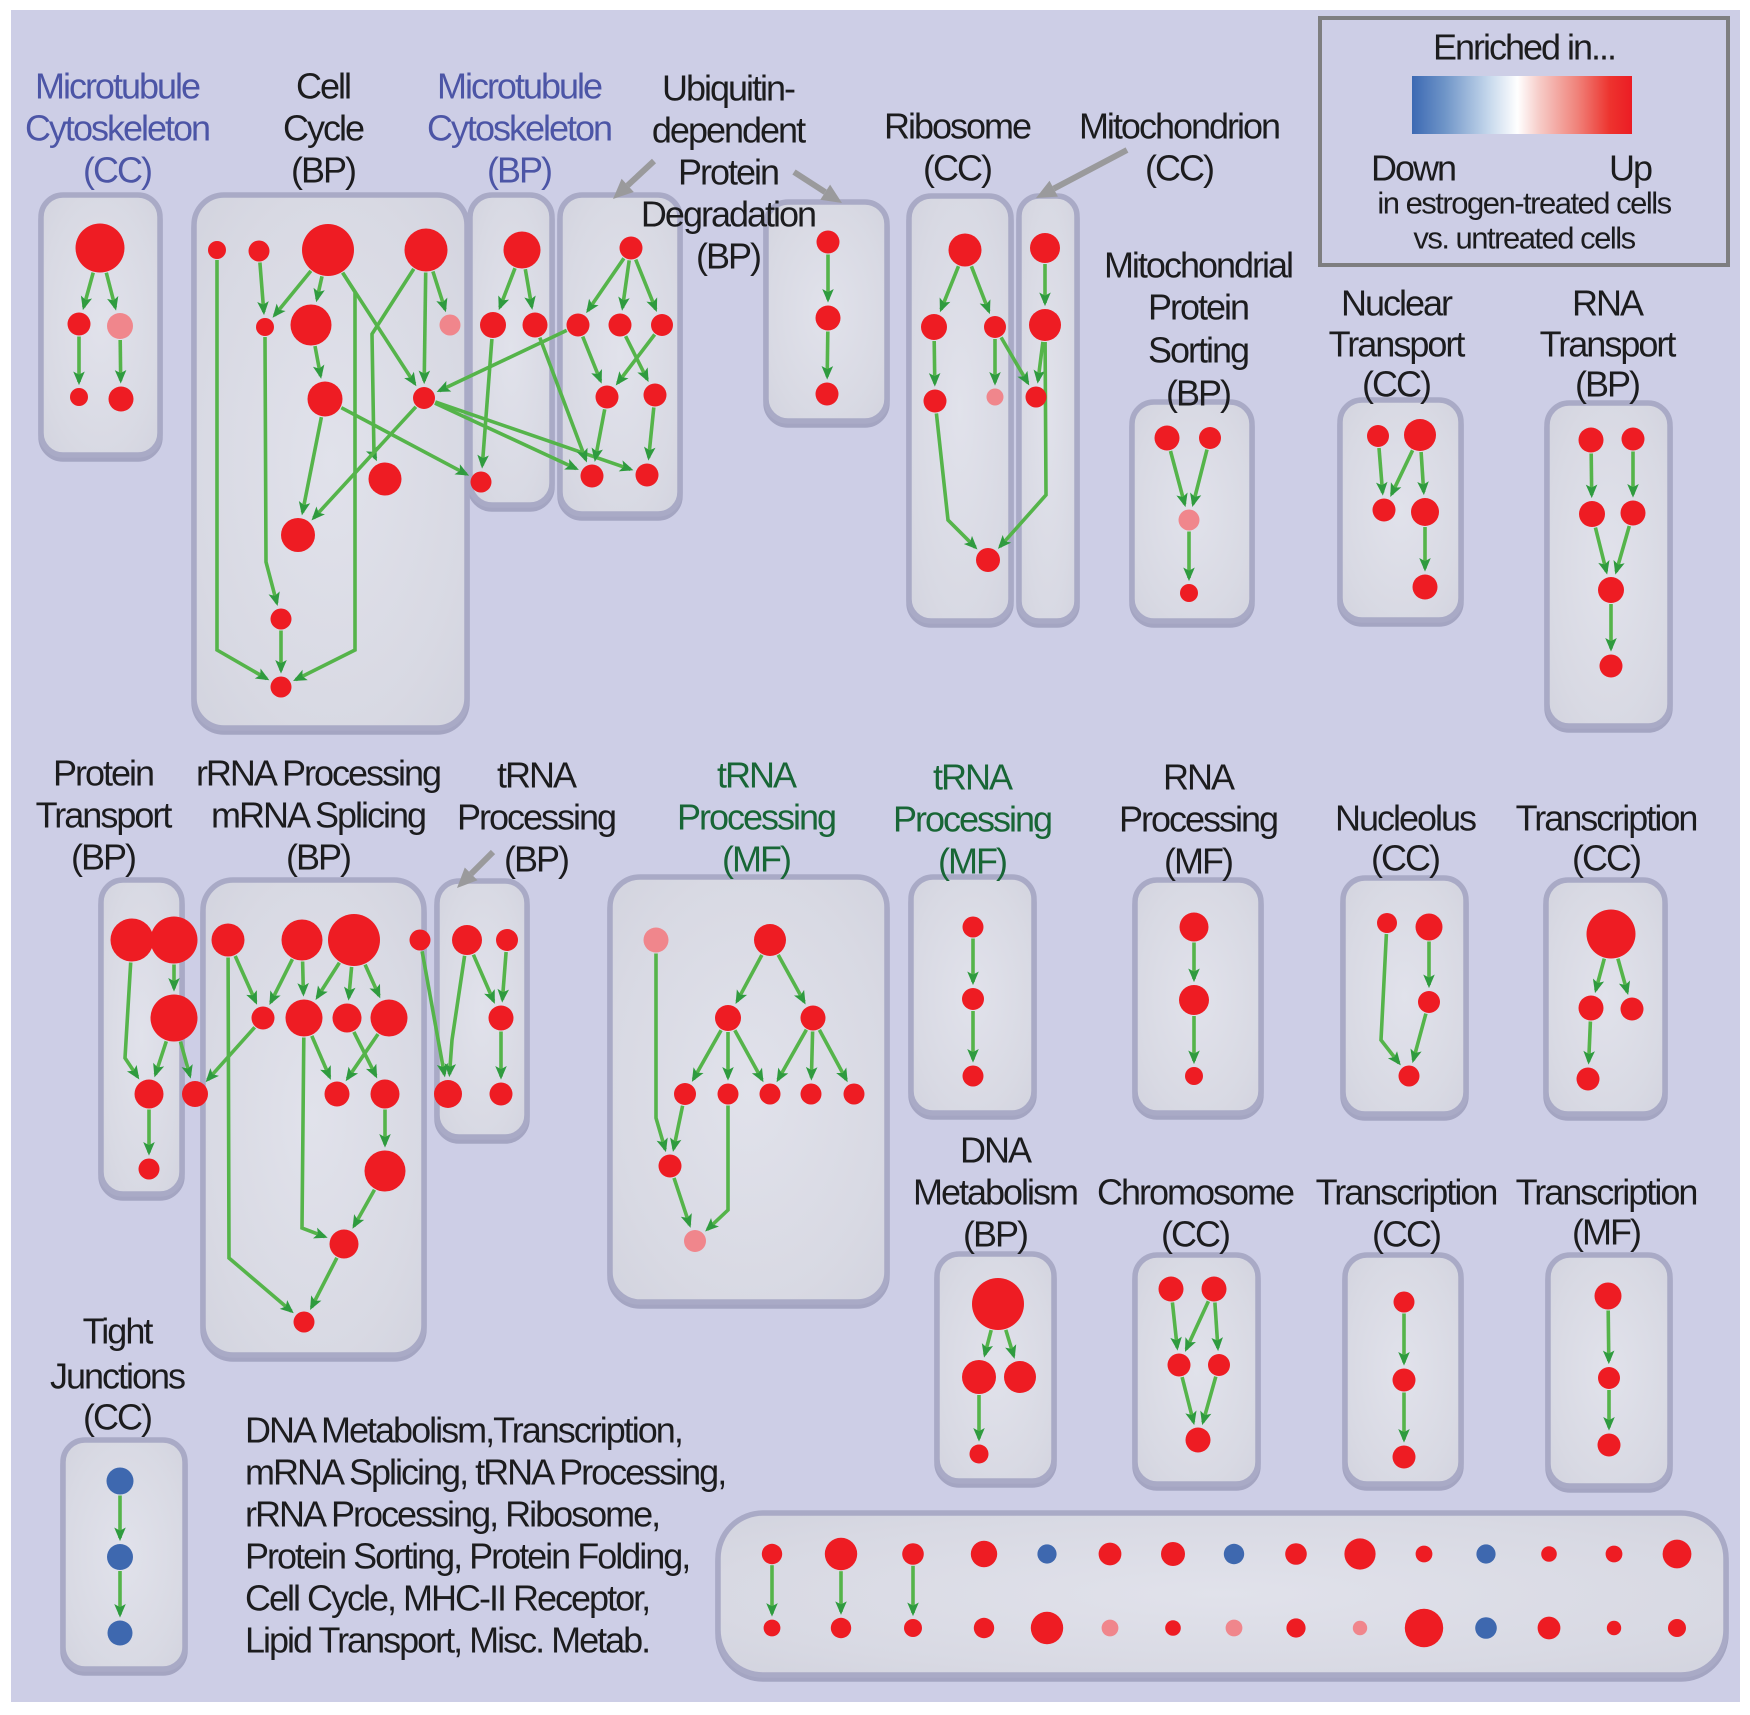  What do you see at coordinates (1195, 1192) in the screenshot?
I see `svg-text: Chromosome` at bounding box center [1195, 1192].